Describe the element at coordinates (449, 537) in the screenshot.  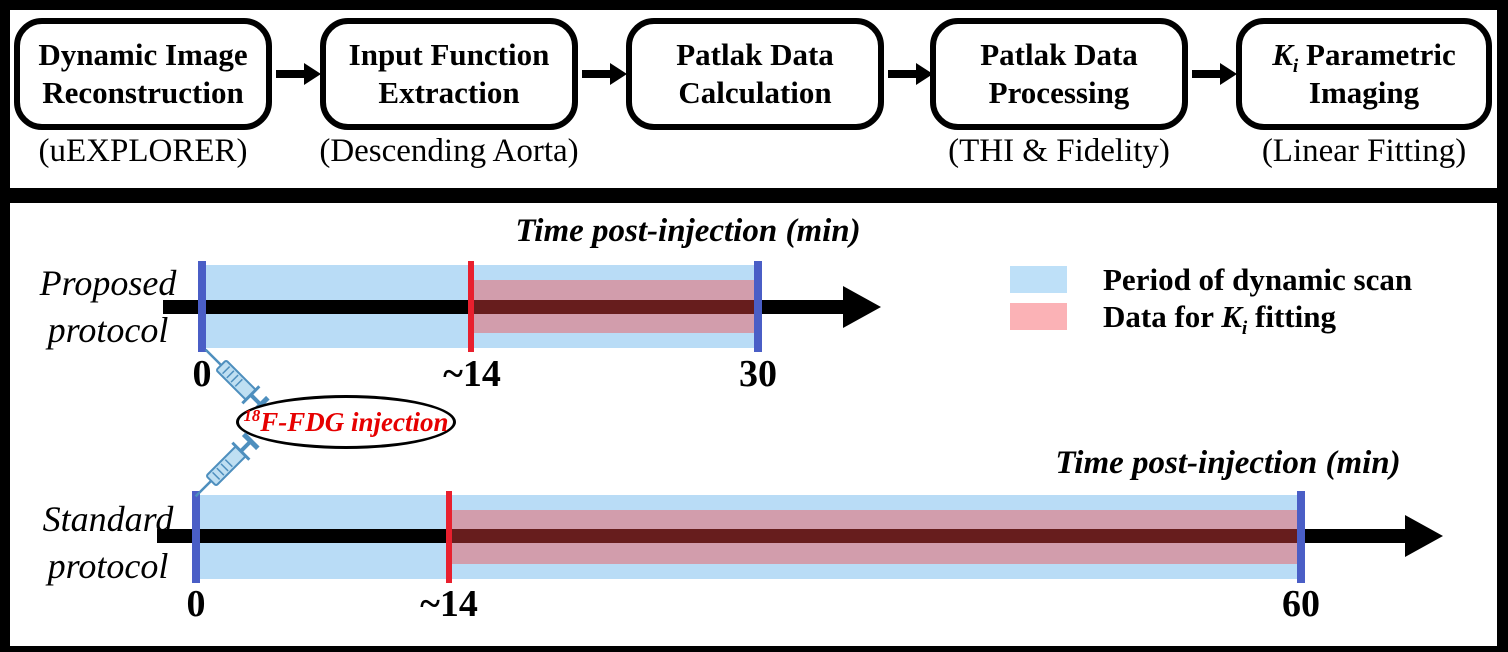
I see `standard-tick-14min` at that location.